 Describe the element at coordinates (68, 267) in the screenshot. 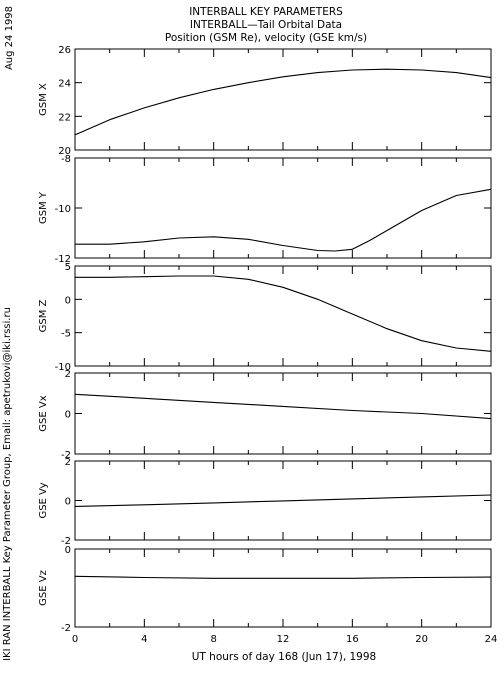

I see `y-tick-label: 5` at that location.